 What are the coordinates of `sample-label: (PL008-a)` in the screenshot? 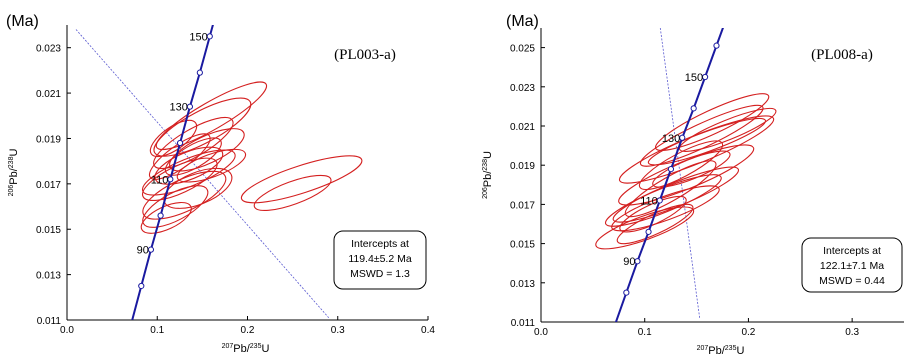 It's located at (842, 55).